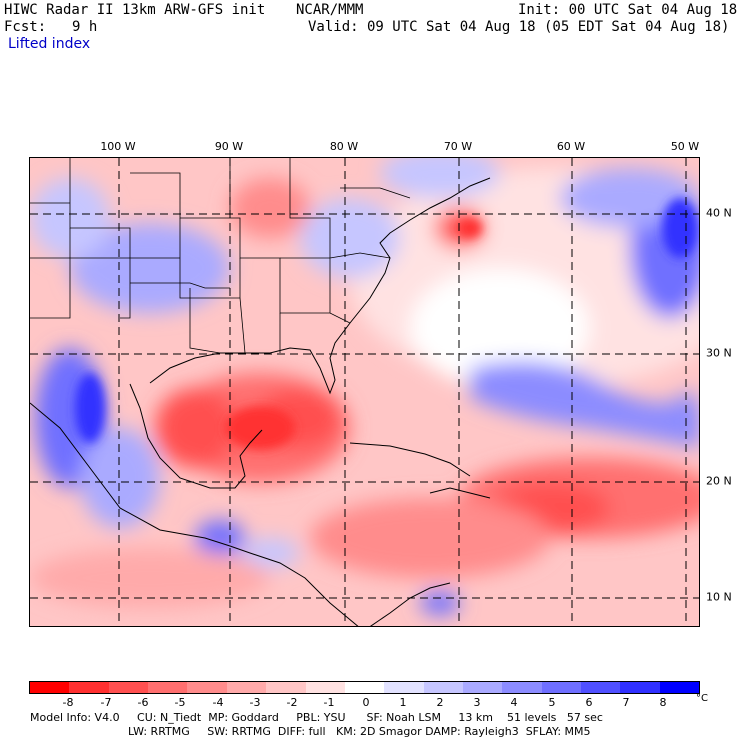 This screenshot has width=740, height=740. Describe the element at coordinates (292, 702) in the screenshot. I see `colorbar-tick: -2` at that location.